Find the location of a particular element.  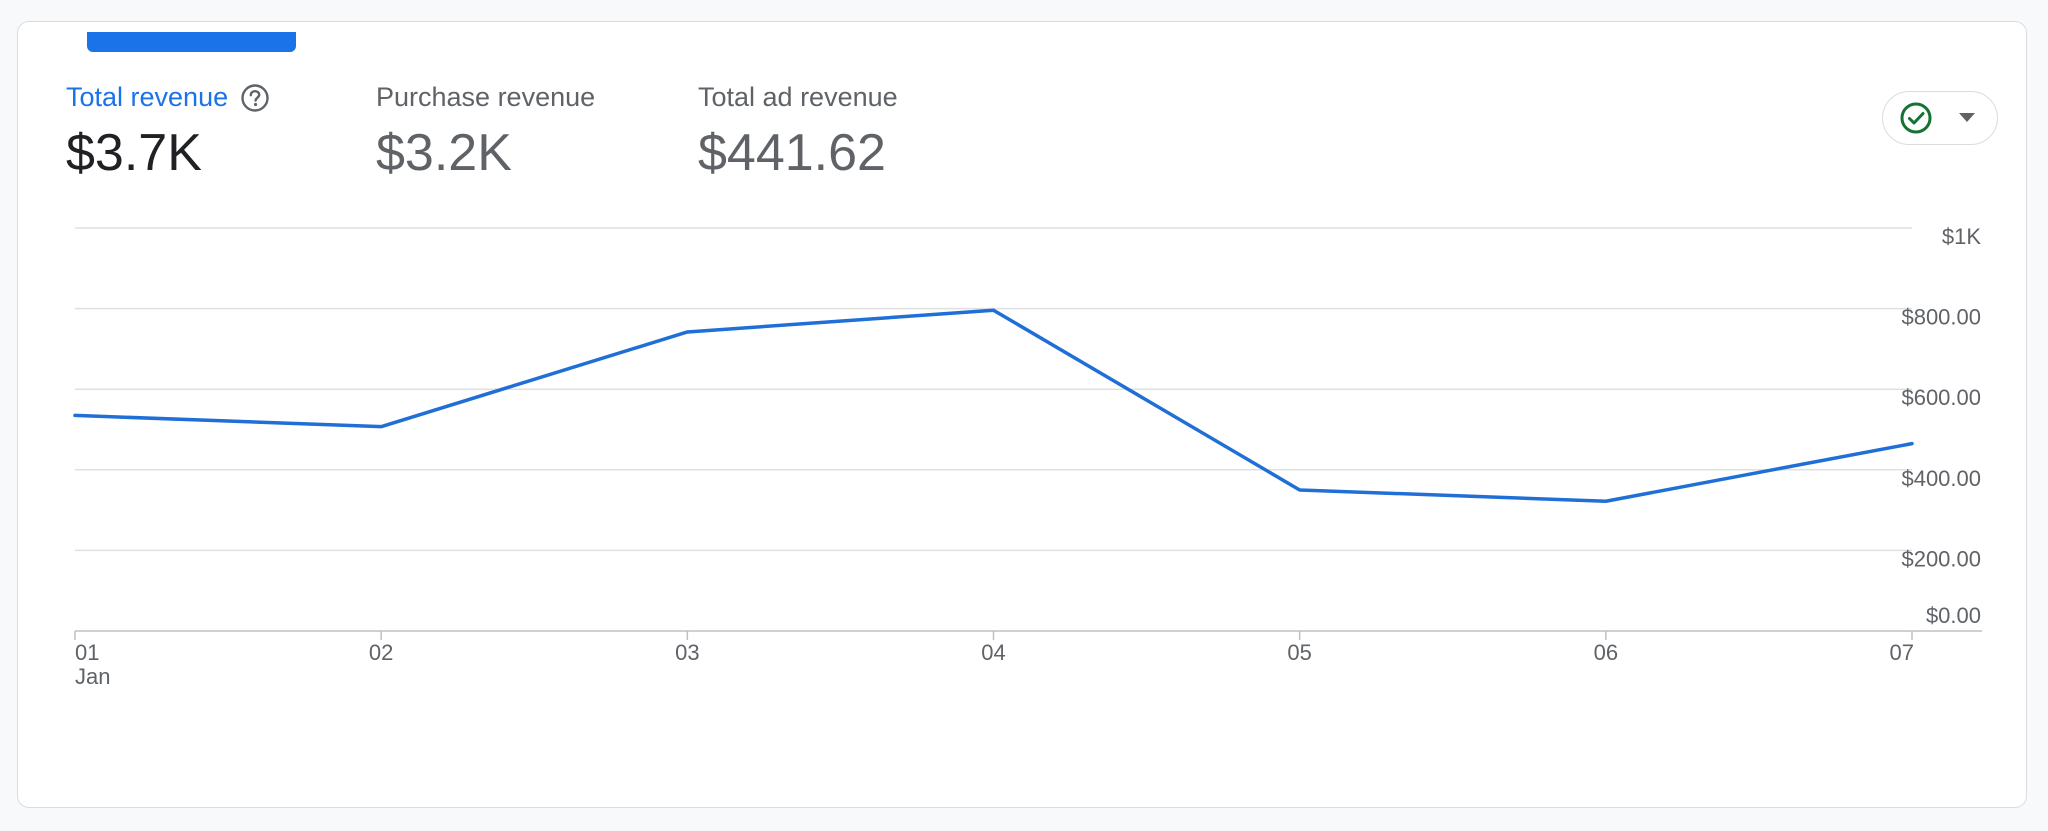

metric-total-ad-revenue: Total ad revenue $441.62 is located at coordinates (798, 132).